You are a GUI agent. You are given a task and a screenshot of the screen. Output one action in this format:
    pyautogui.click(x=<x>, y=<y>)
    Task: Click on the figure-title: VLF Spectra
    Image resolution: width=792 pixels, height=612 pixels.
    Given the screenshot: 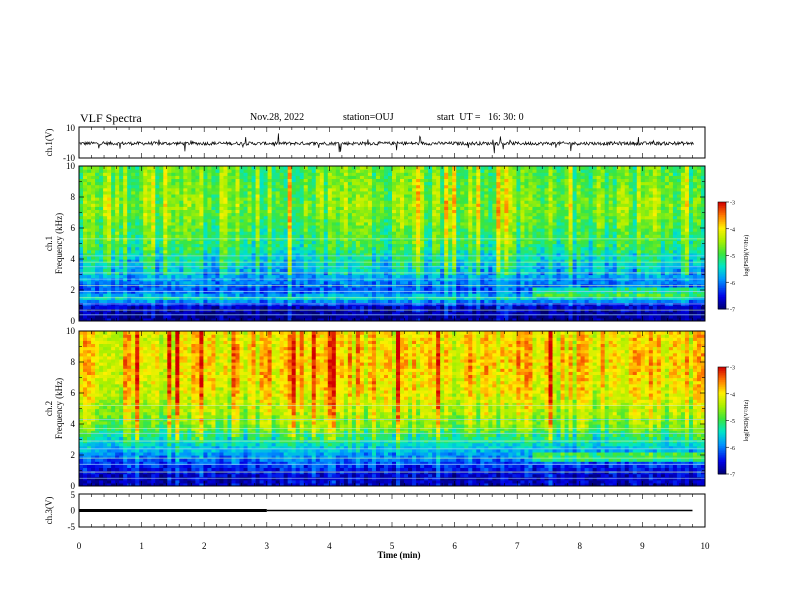 What is the action you would take?
    pyautogui.click(x=111, y=118)
    